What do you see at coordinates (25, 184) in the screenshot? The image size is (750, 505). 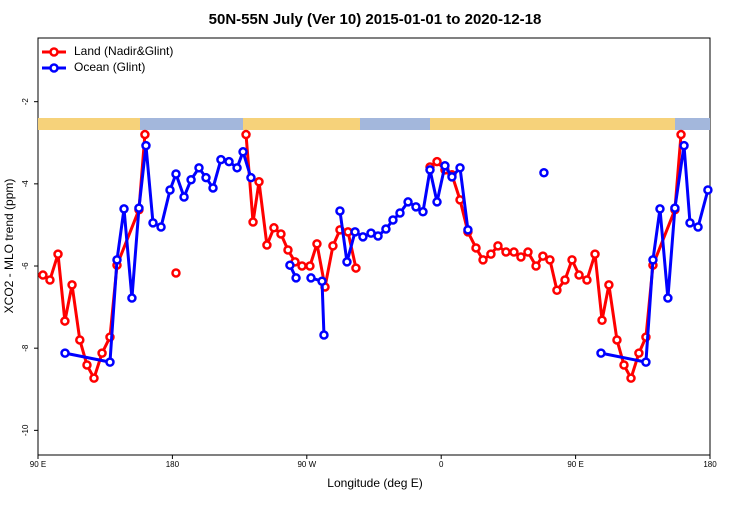 I see `y-tick-label: -4` at bounding box center [25, 184].